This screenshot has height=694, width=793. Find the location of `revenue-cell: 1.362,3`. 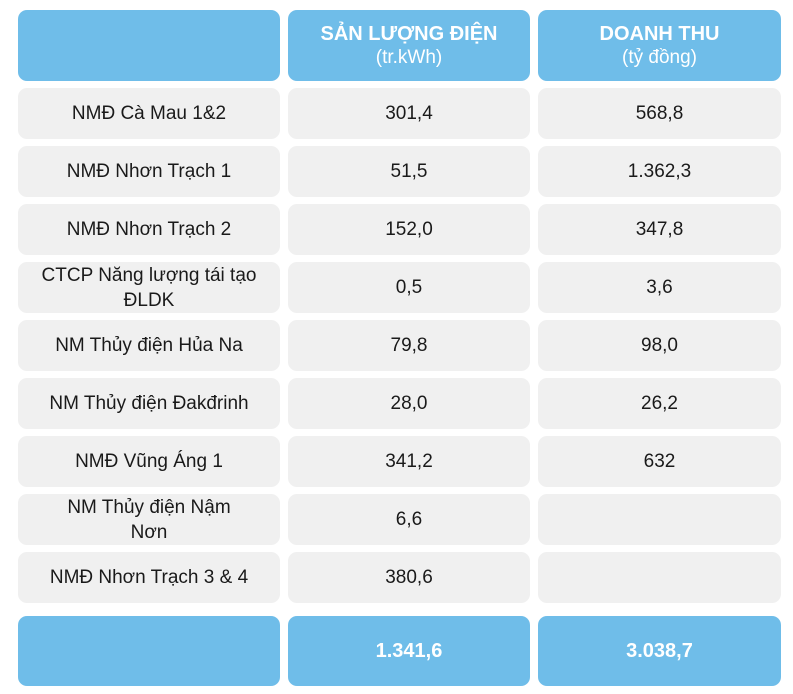

revenue-cell: 1.362,3 is located at coordinates (659, 171).